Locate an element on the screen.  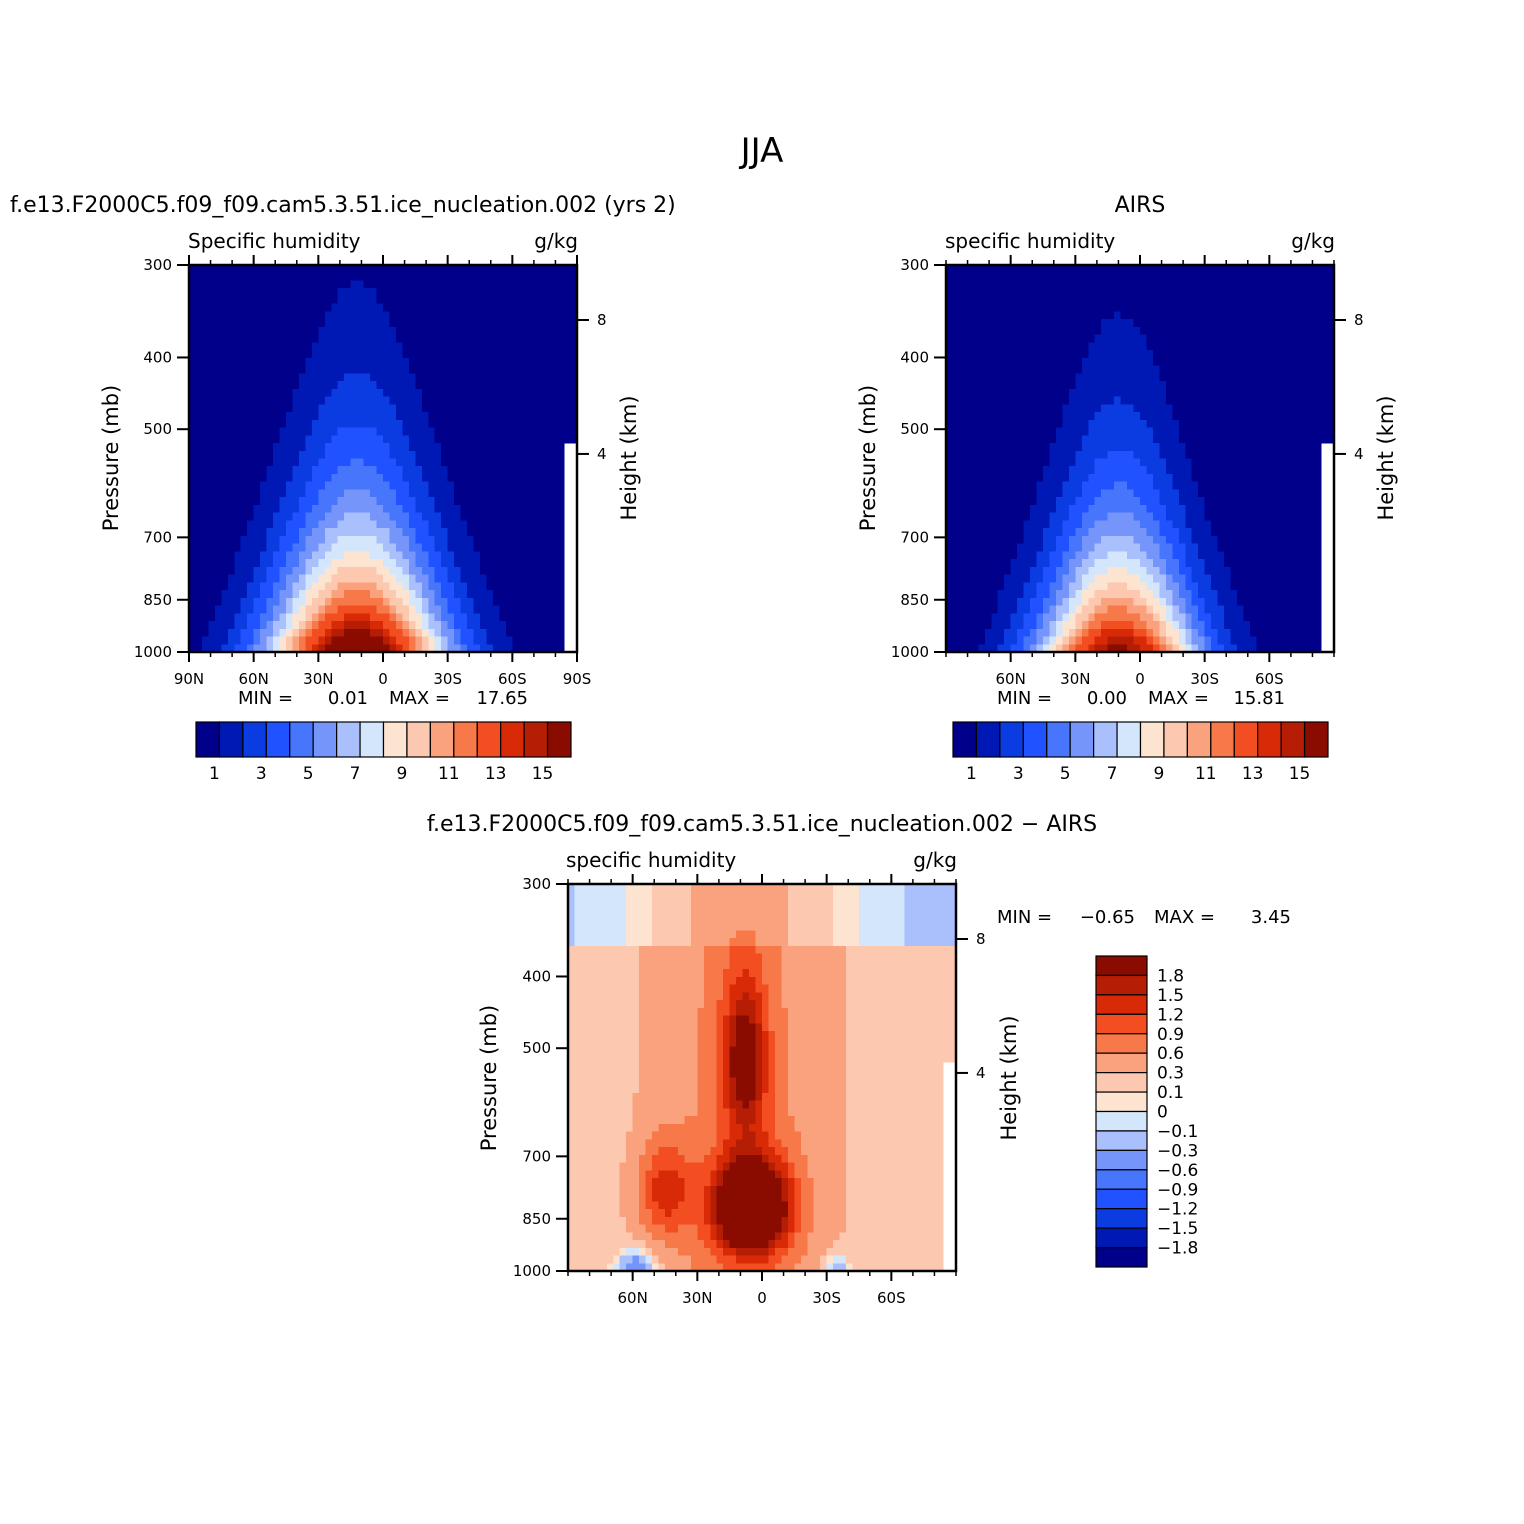
colorbar-tick-label: 5 is located at coordinates (1065, 774).